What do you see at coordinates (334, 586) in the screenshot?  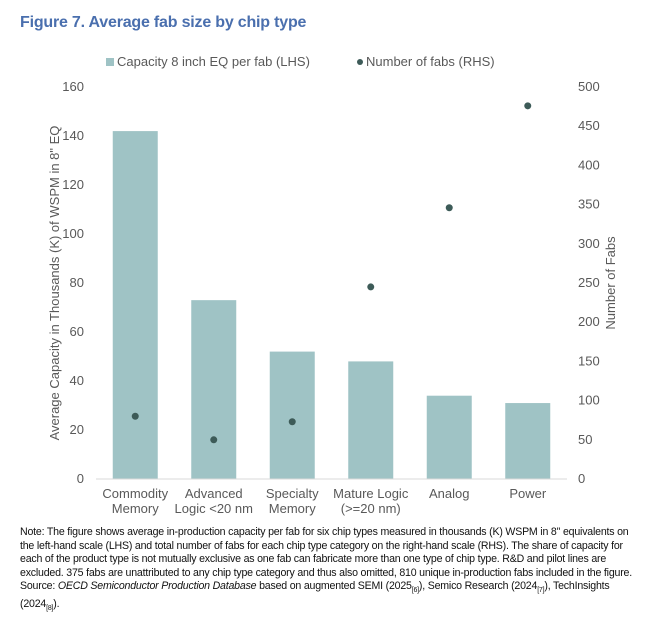 I see `source-text: based on augmented SEMI (2025` at bounding box center [334, 586].